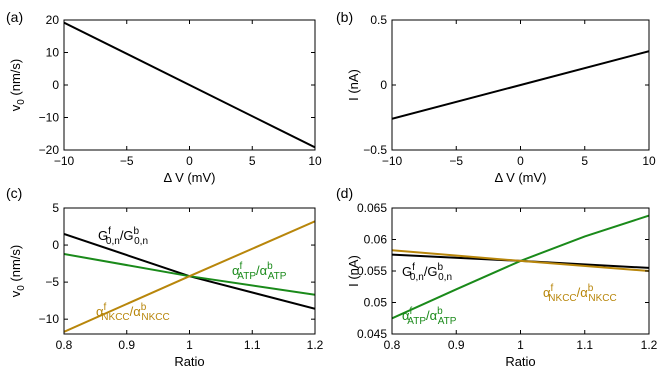 The width and height of the screenshot is (659, 381). I want to click on y-tick-label: 0.05, so click(376, 303).